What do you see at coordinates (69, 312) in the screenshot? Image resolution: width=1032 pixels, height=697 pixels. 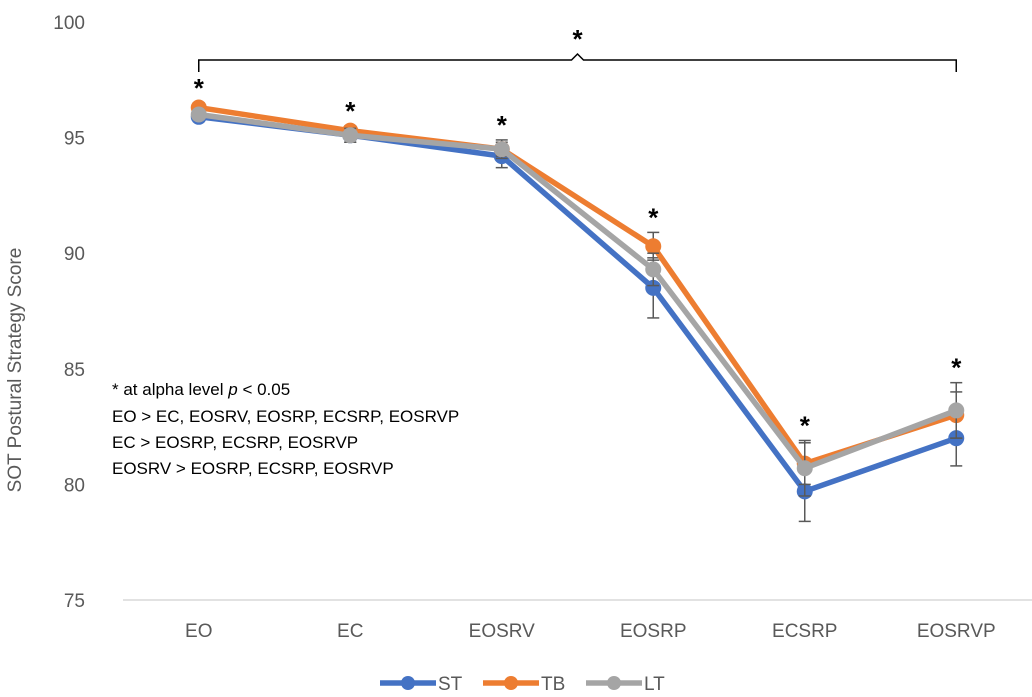 I see `y-axis-ticks: 75 80 85 90 95 100` at bounding box center [69, 312].